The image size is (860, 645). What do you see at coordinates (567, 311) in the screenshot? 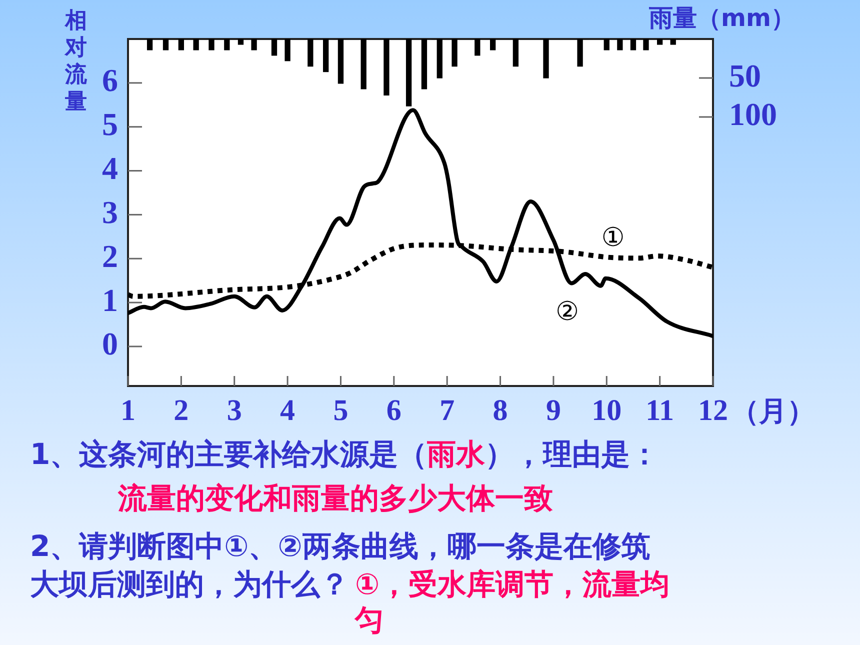
I see `series-label: ②` at bounding box center [567, 311].